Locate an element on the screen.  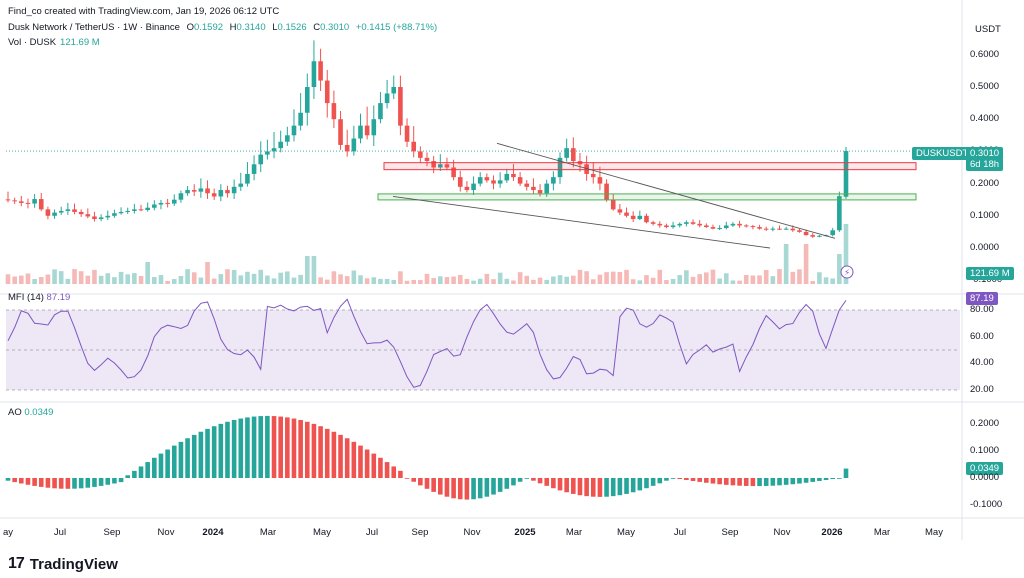
price-tick-label: 0.4000 is located at coordinates (985, 119).